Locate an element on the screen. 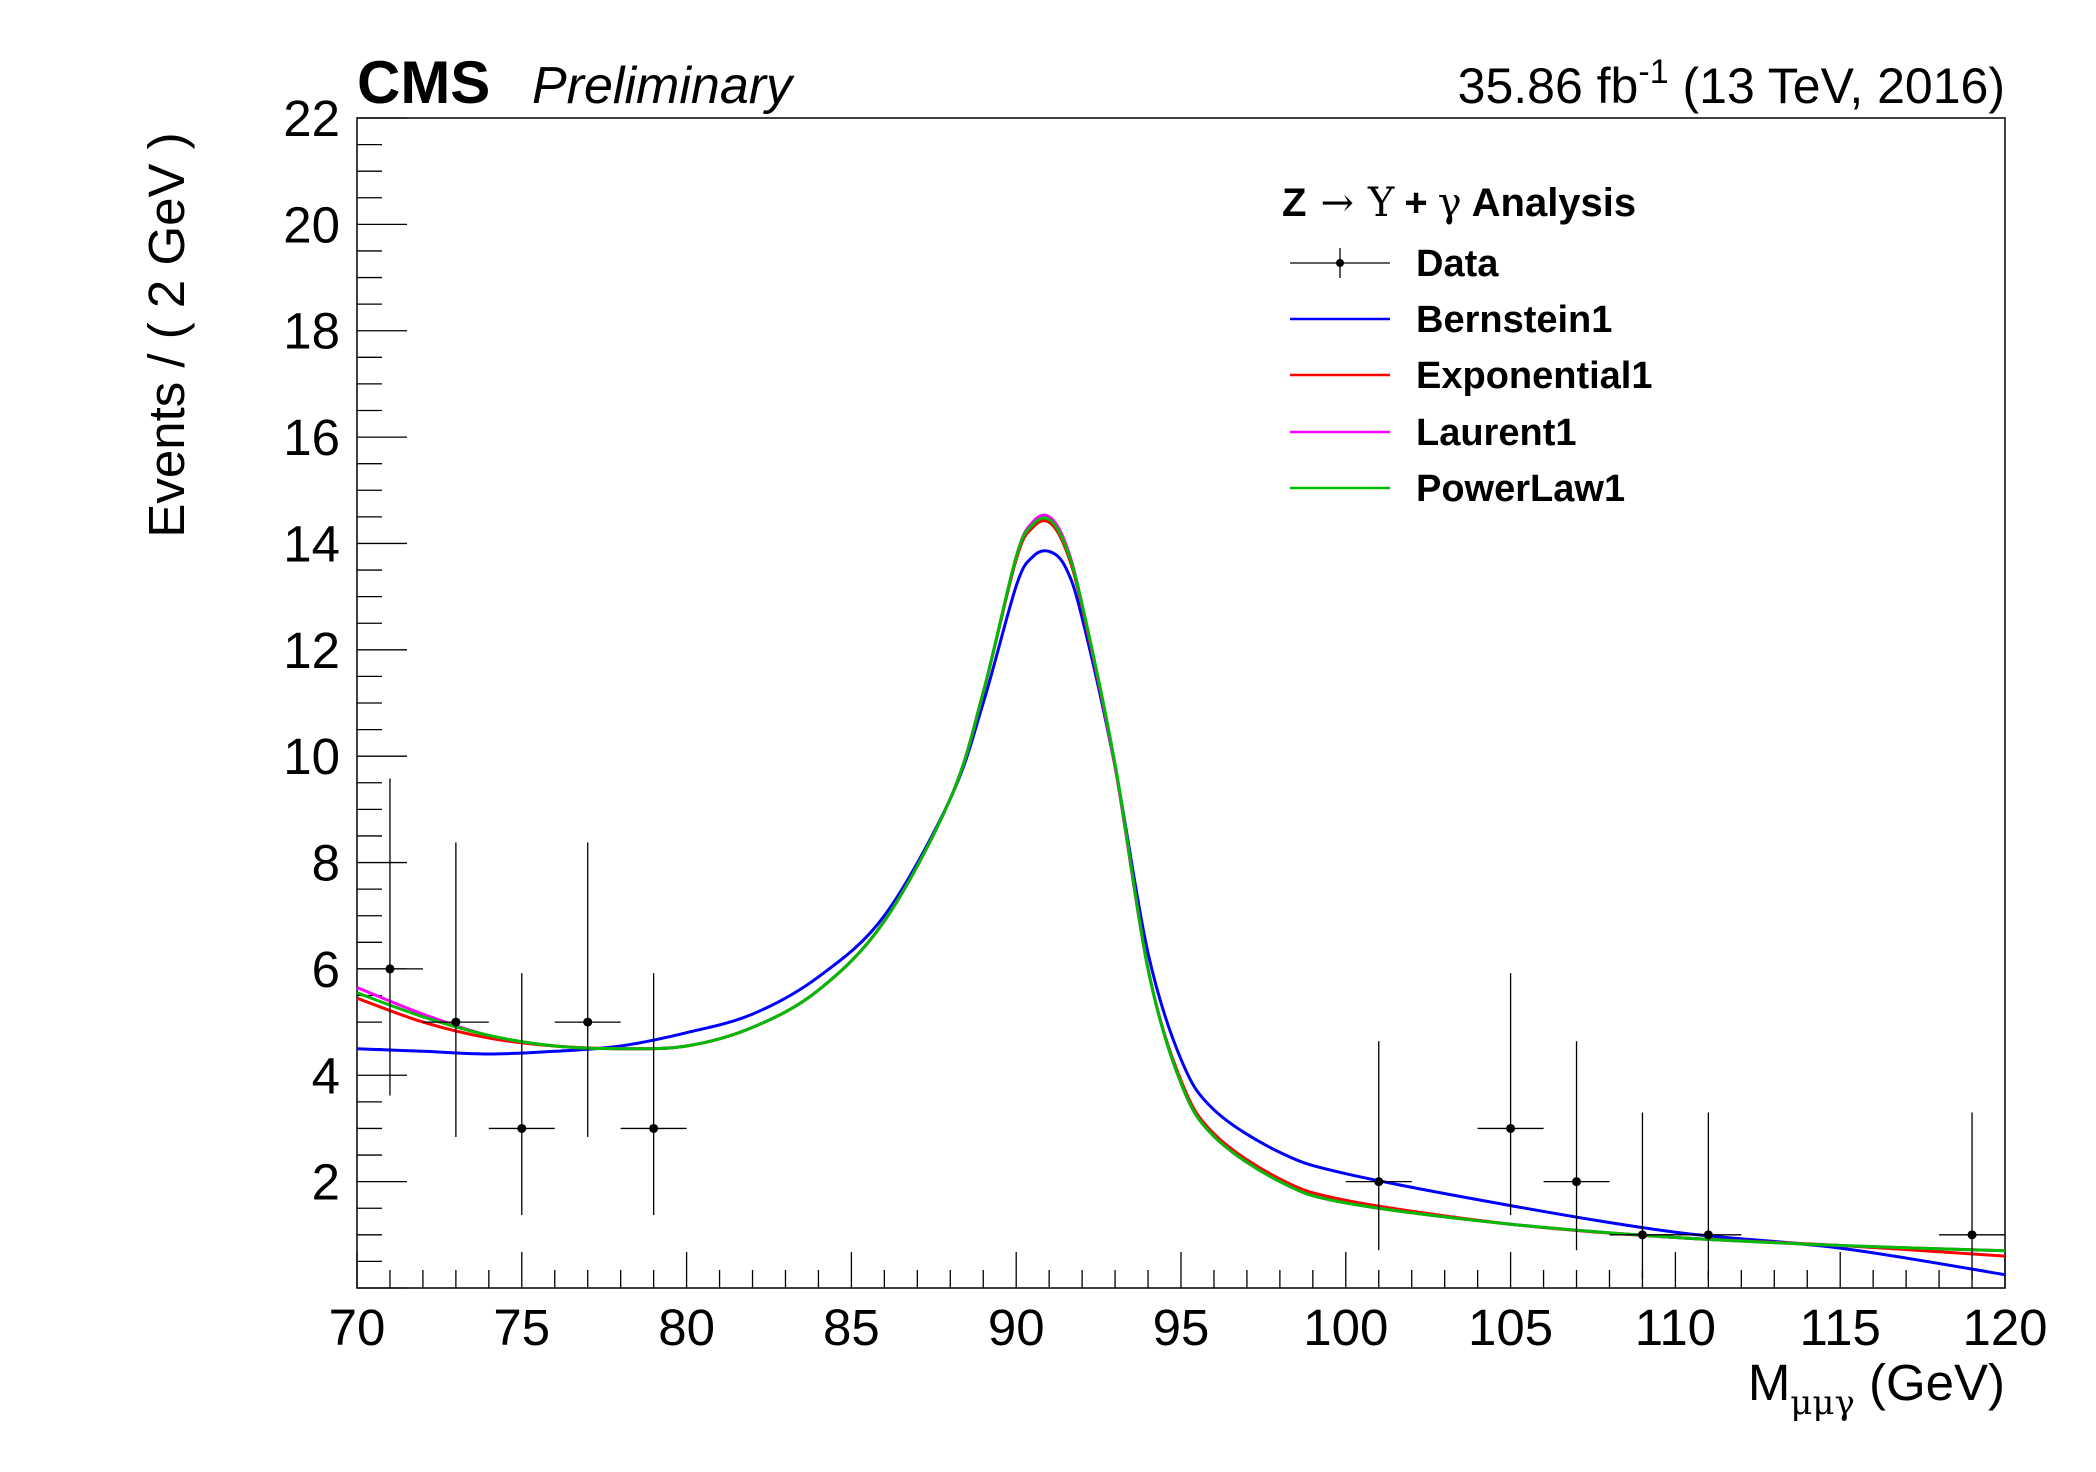 The image size is (2096, 1472). legend-title: Z → Υ + γ Analysis is located at coordinates (1459, 203).